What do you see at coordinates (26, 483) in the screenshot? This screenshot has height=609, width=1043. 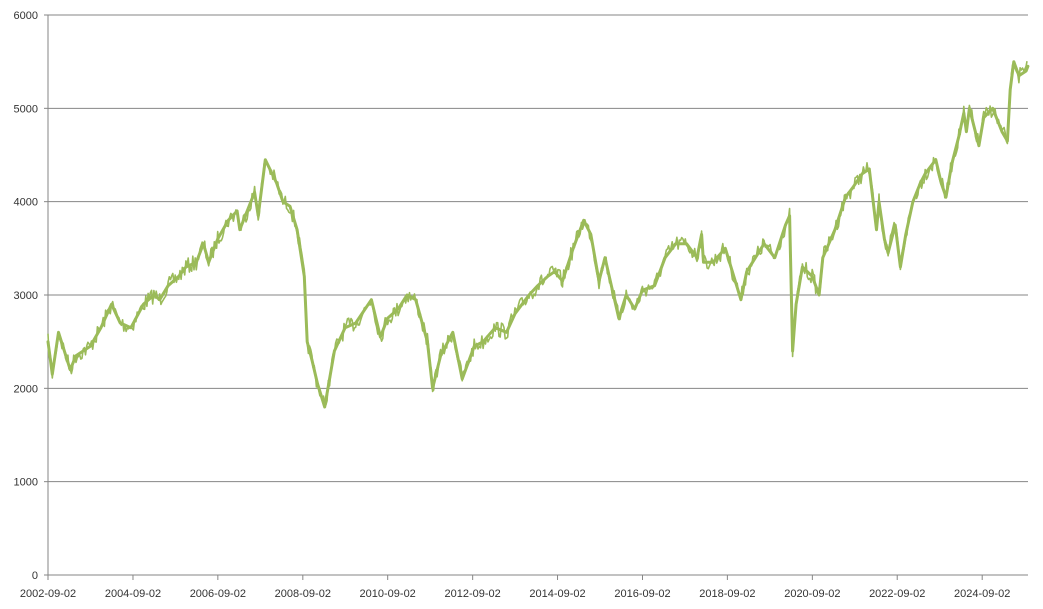 I see `y-tick-label: 1000` at bounding box center [26, 483].